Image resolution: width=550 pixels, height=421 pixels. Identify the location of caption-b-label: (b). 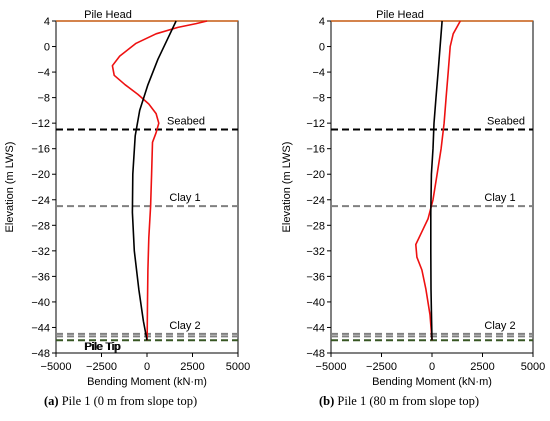
(327, 401).